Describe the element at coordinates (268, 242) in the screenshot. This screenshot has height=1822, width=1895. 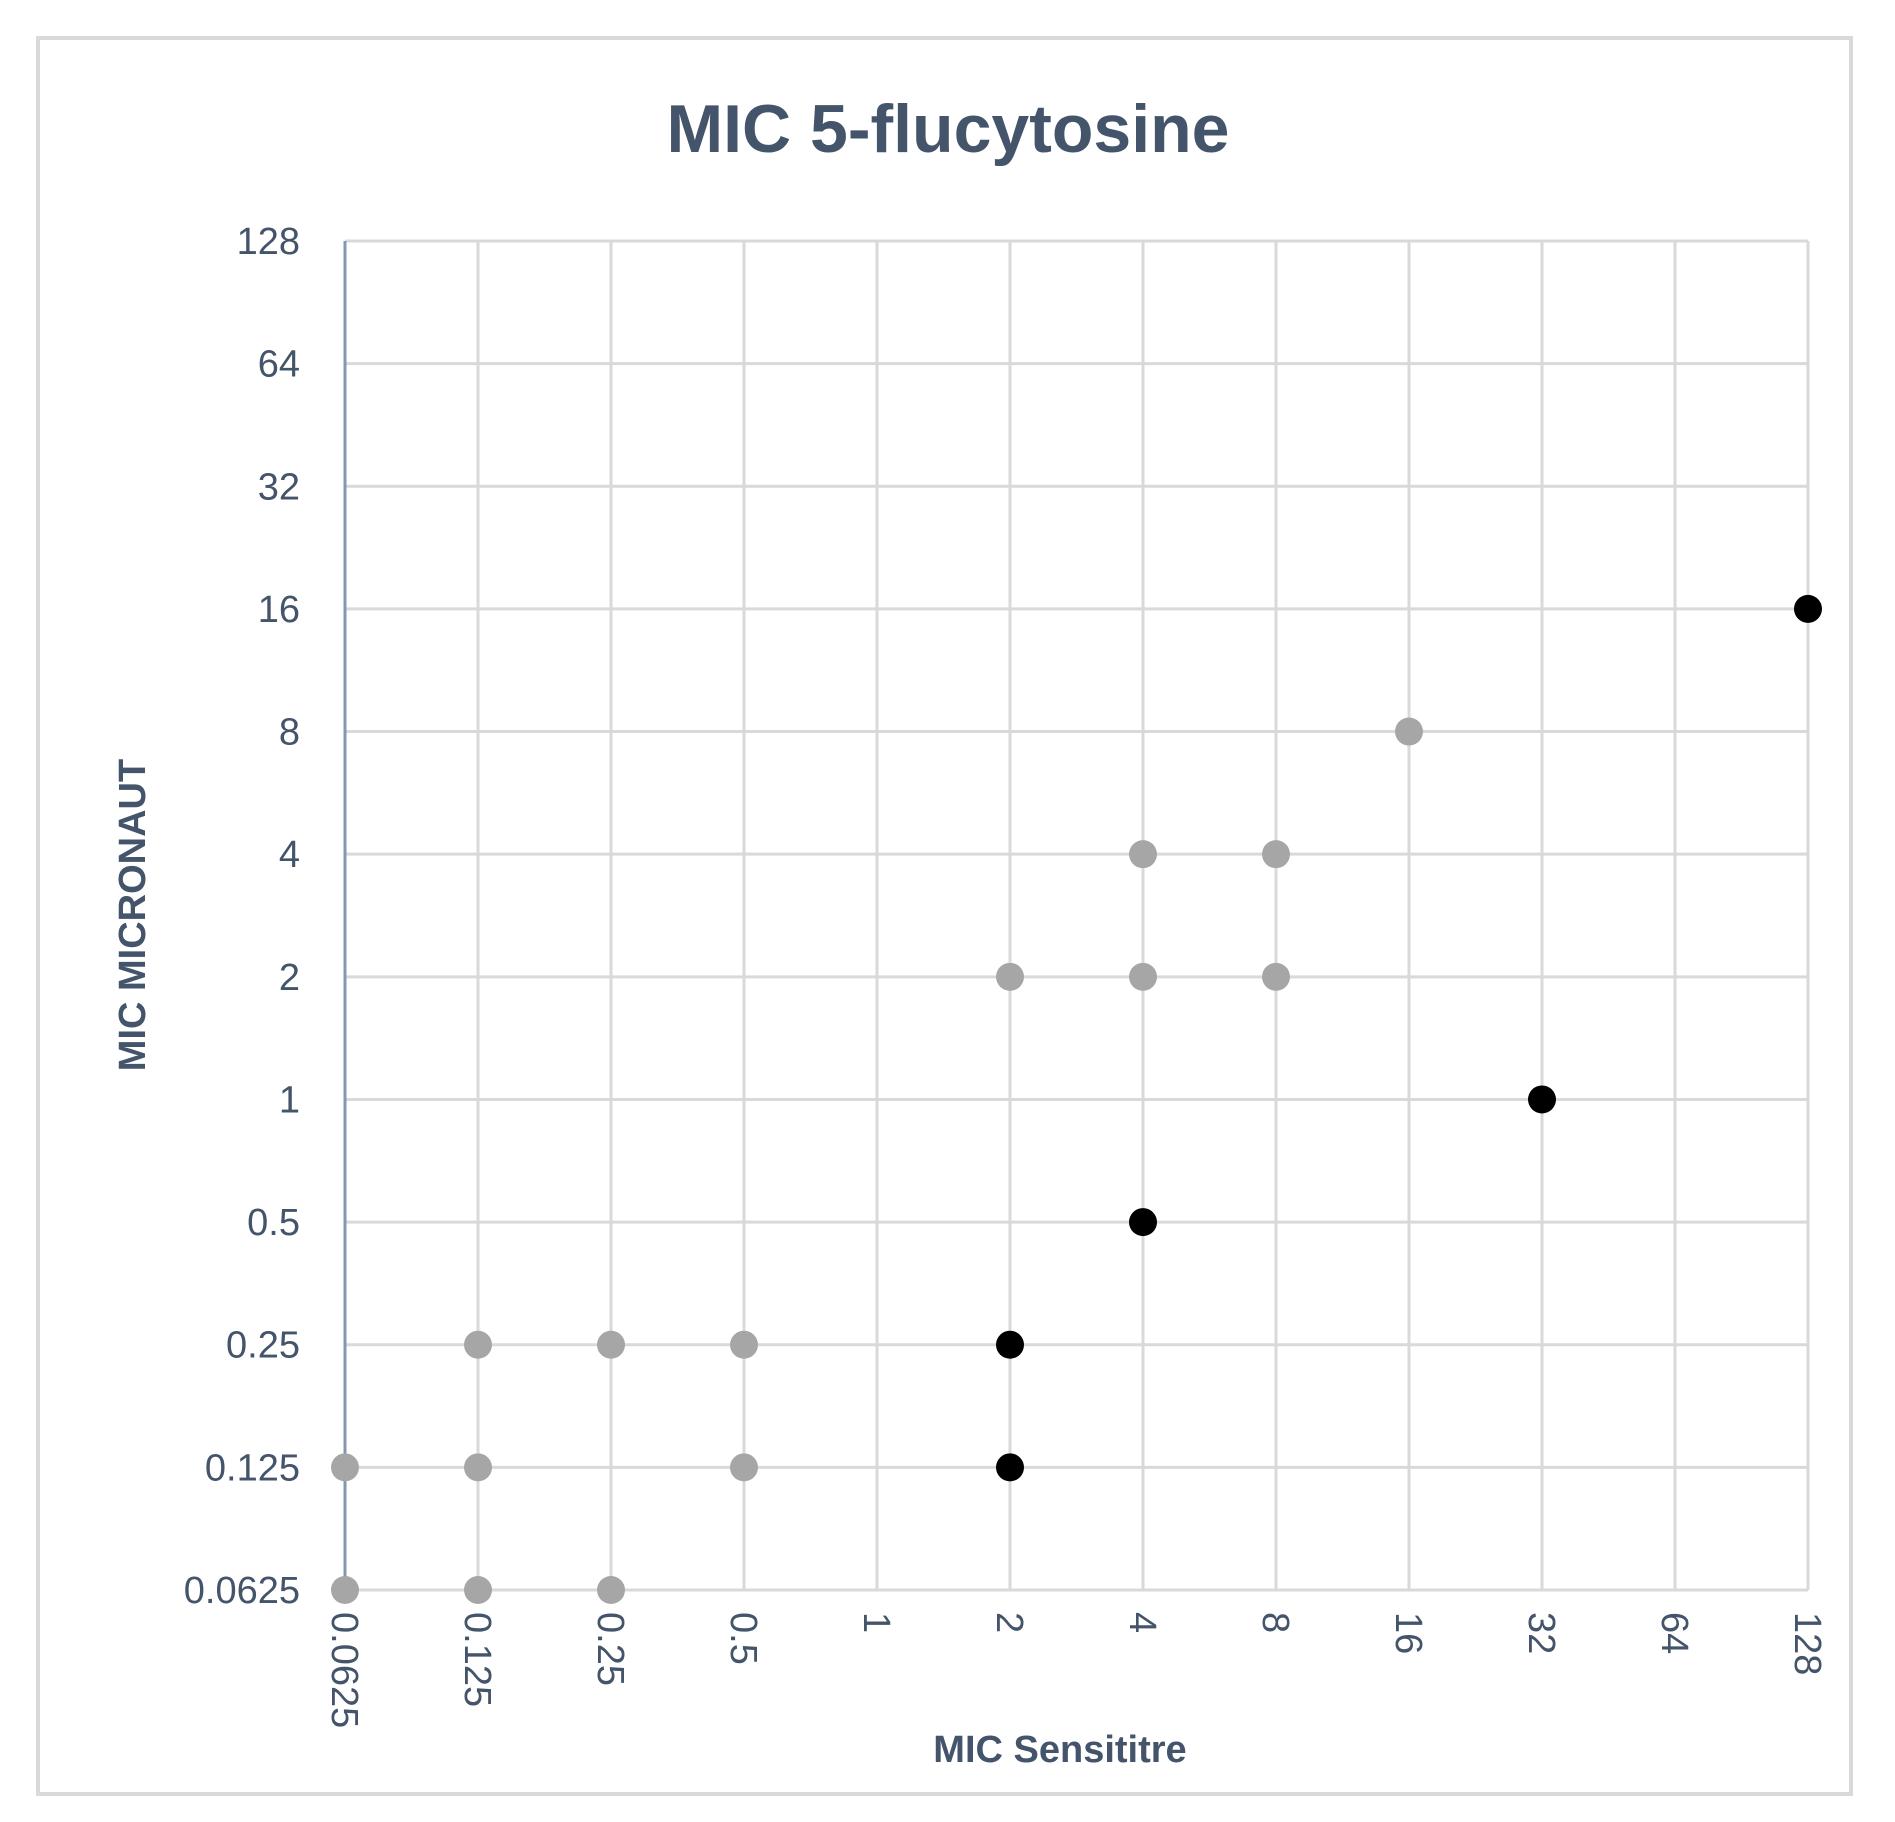
I see `y-tick-label: 128` at that location.